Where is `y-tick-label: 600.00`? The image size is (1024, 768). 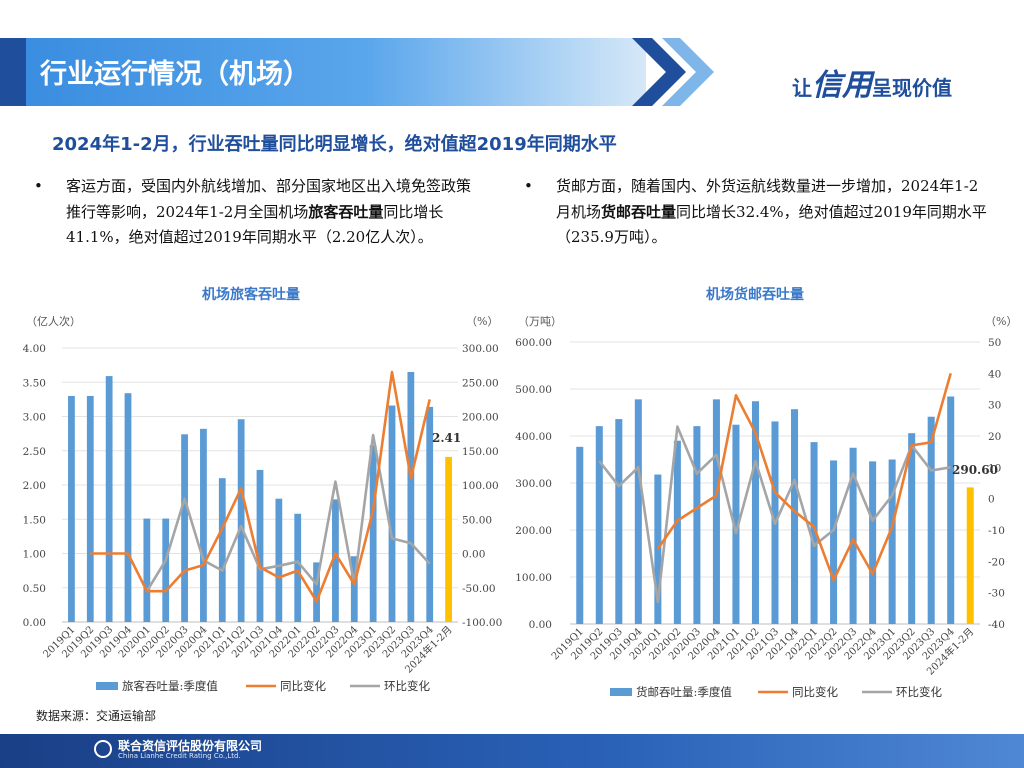 y-tick-label: 600.00 is located at coordinates (533, 343).